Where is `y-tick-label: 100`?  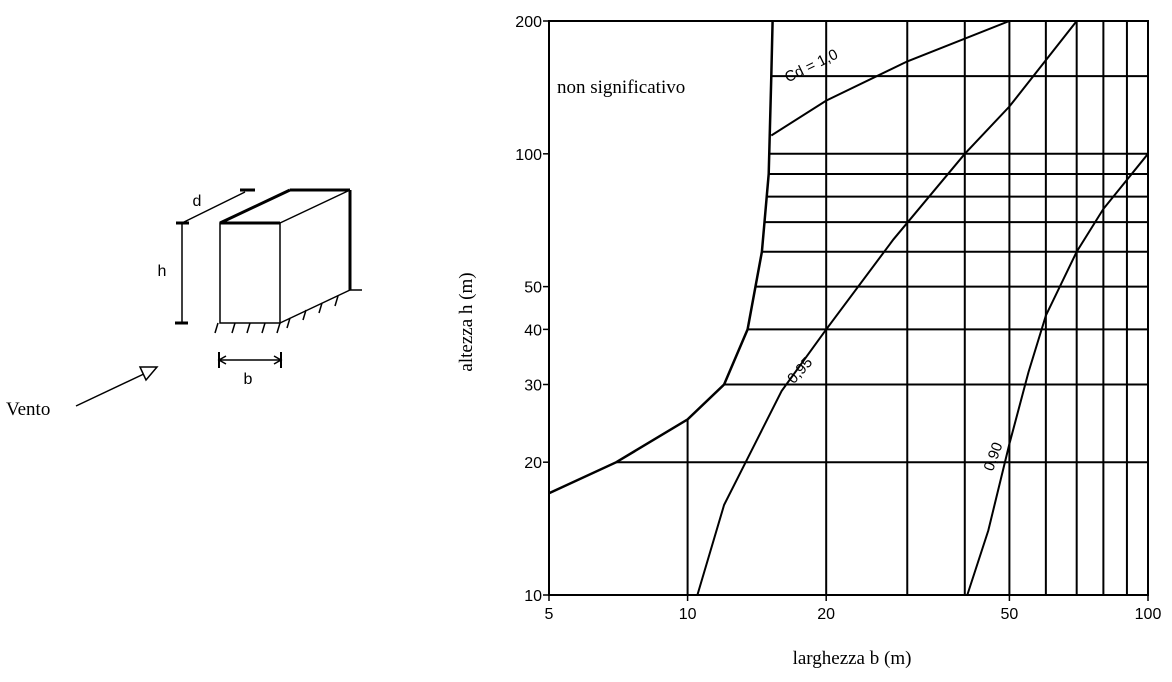 y-tick-label: 100 is located at coordinates (528, 155).